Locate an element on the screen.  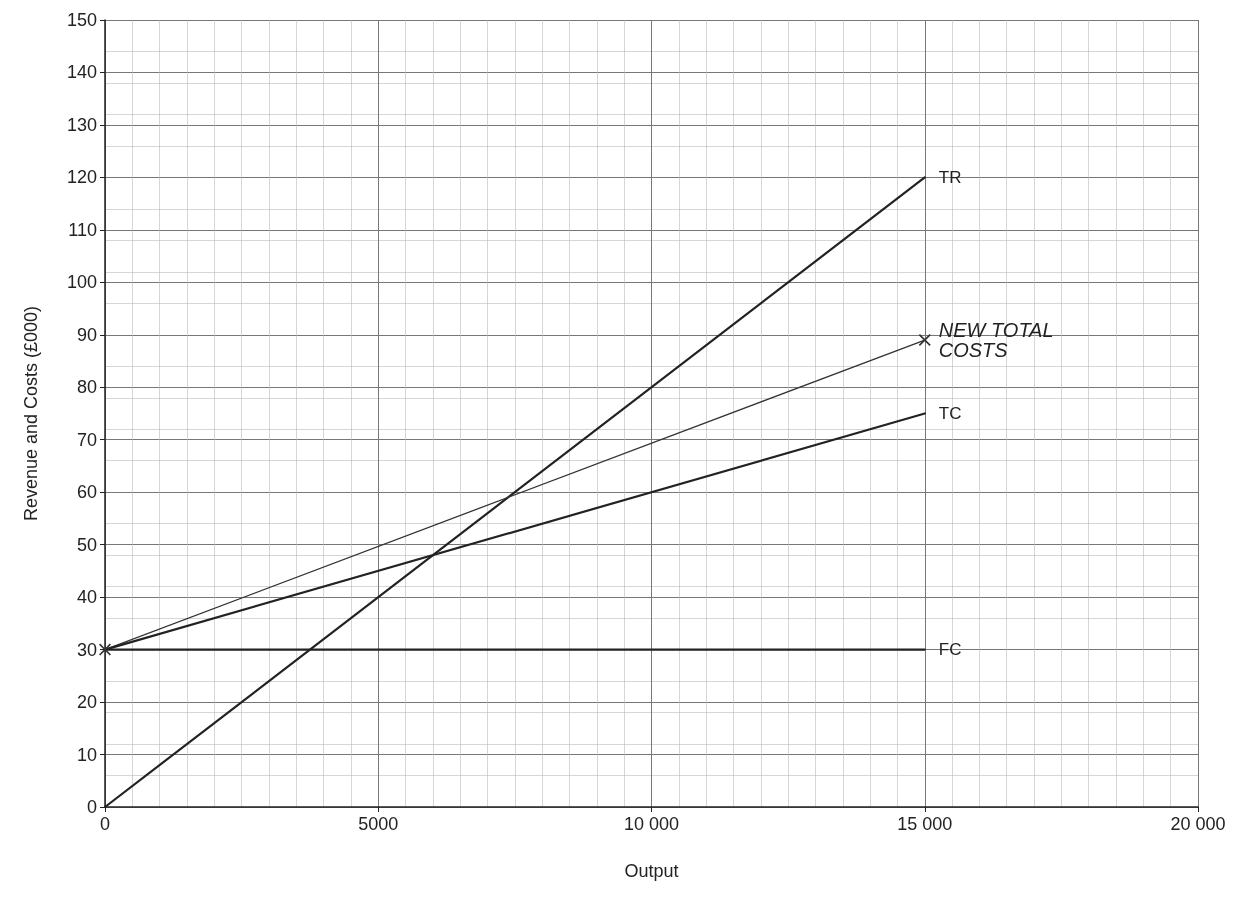
x-axis-title: Output is located at coordinates (651, 871).